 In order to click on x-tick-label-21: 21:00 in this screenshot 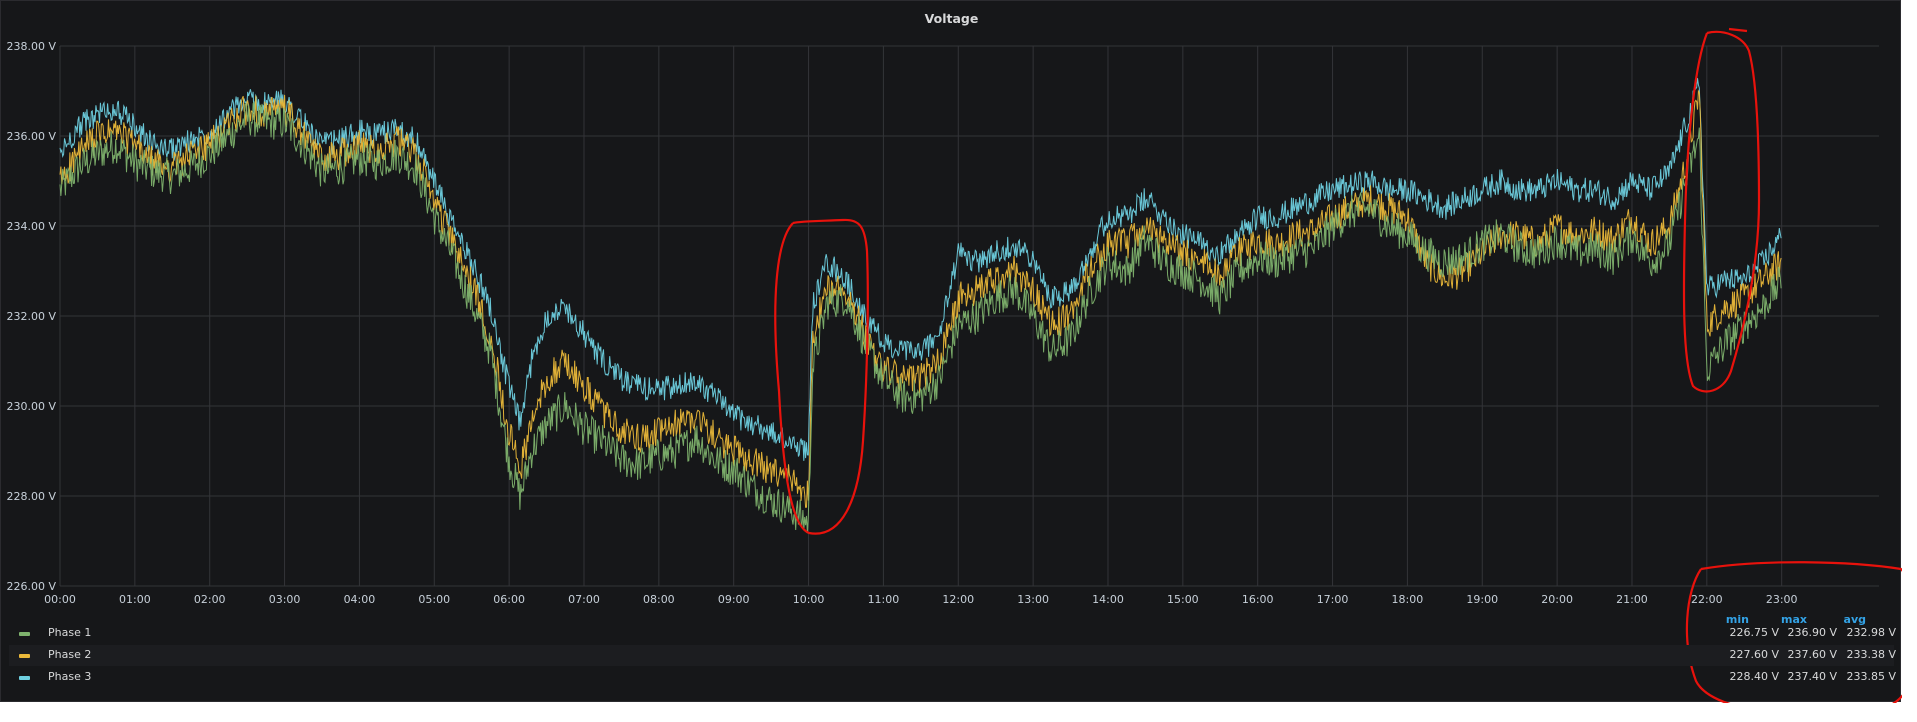, I will do `click(1632, 599)`.